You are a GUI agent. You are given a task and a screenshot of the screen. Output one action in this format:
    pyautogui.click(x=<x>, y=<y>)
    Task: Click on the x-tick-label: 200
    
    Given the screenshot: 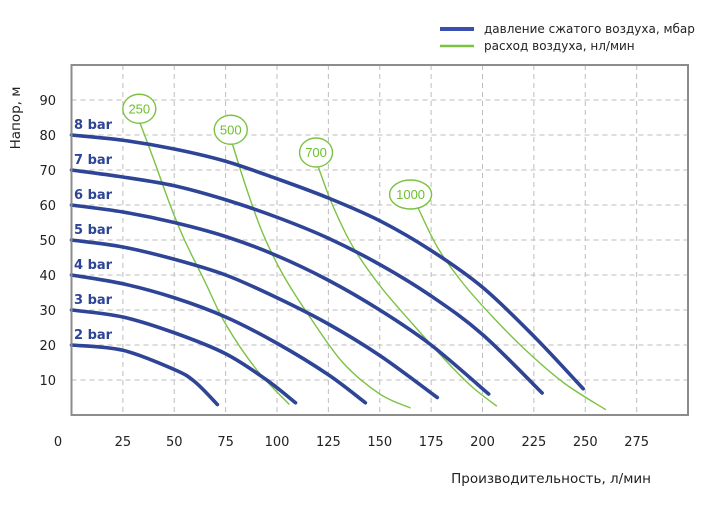 What is the action you would take?
    pyautogui.click(x=482, y=442)
    